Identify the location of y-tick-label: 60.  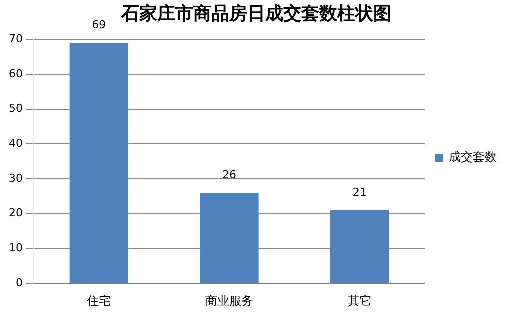
(15, 73).